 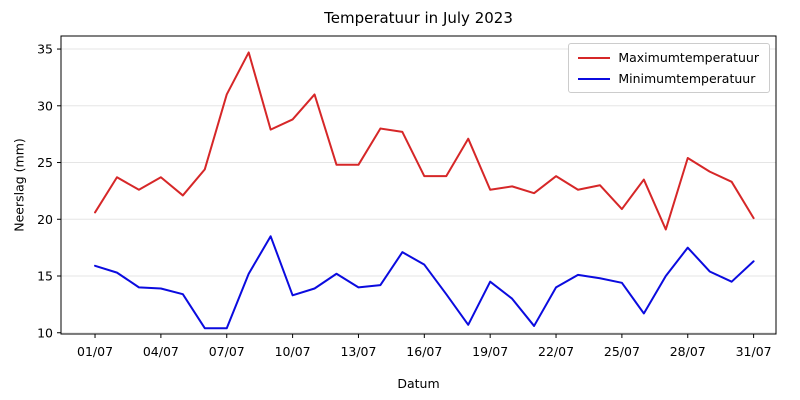 I want to click on legend-item-max-temp: Maximumtemperatuur, so click(x=668, y=57).